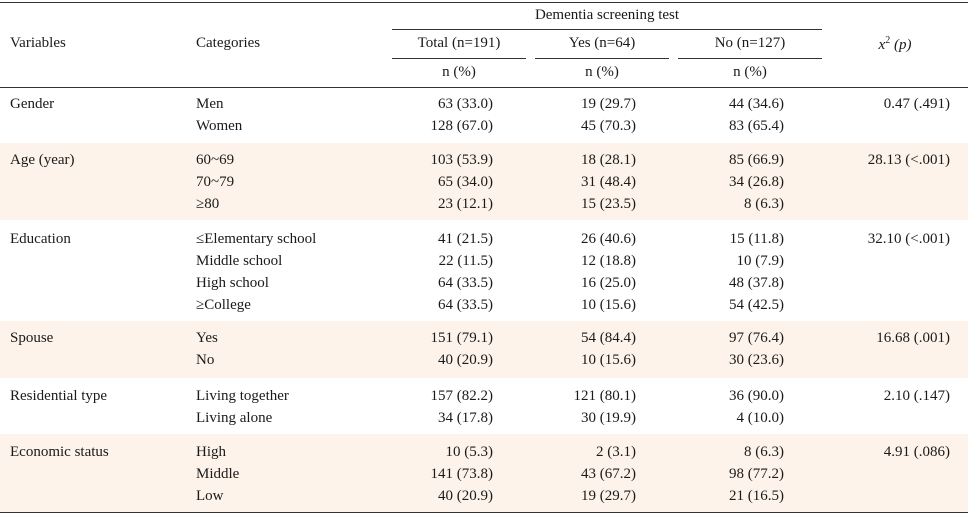 The image size is (970, 514). What do you see at coordinates (916, 396) in the screenshot?
I see `chi-value: 2.10 (.147)` at bounding box center [916, 396].